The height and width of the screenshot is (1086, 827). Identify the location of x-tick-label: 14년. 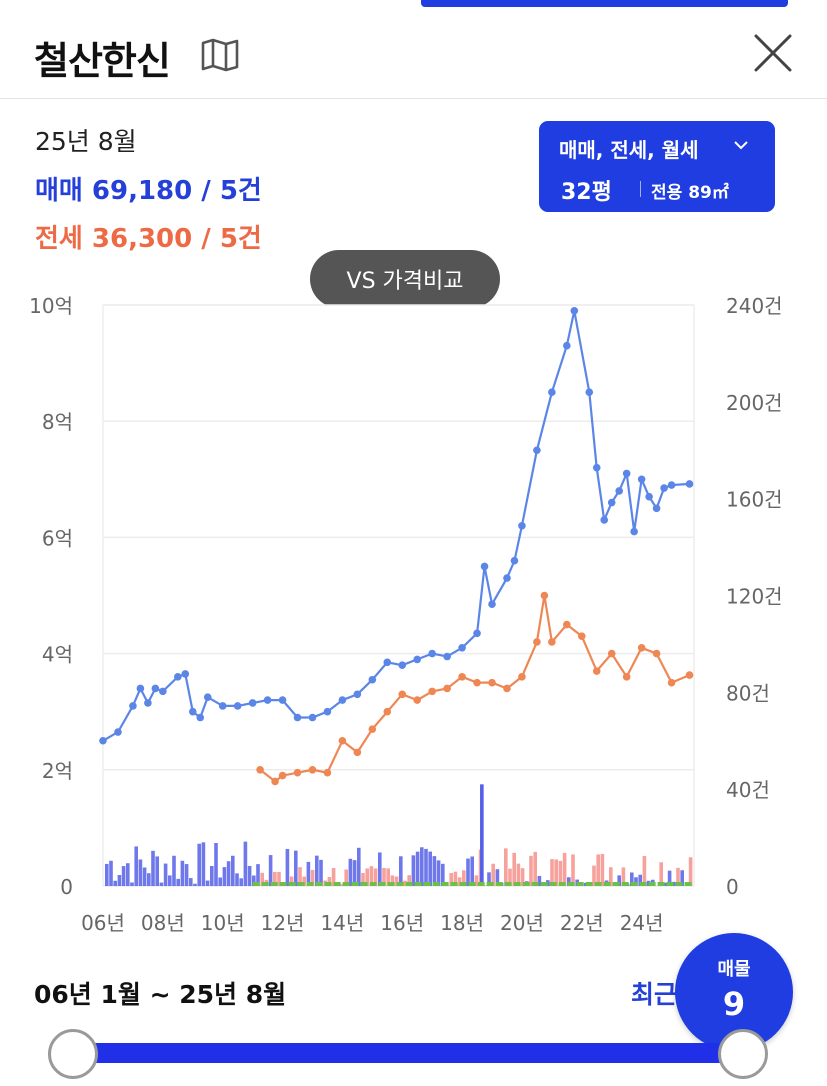
(342, 923).